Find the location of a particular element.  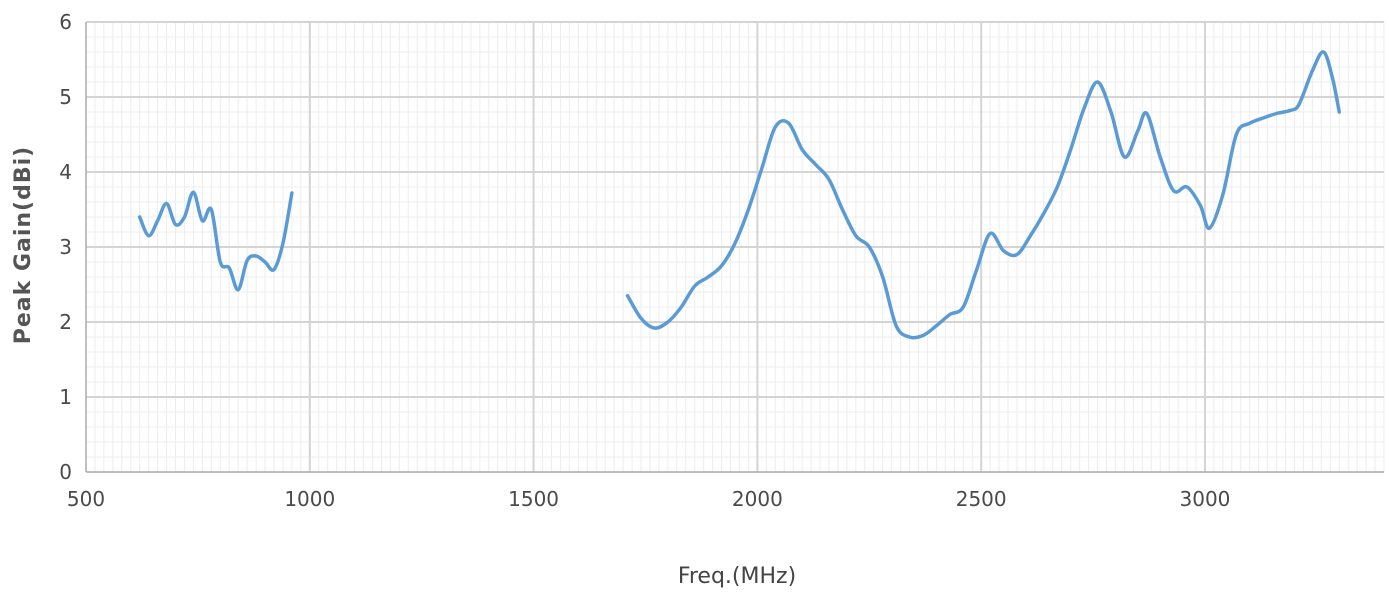

y-tick-label: 6 is located at coordinates (65, 22).